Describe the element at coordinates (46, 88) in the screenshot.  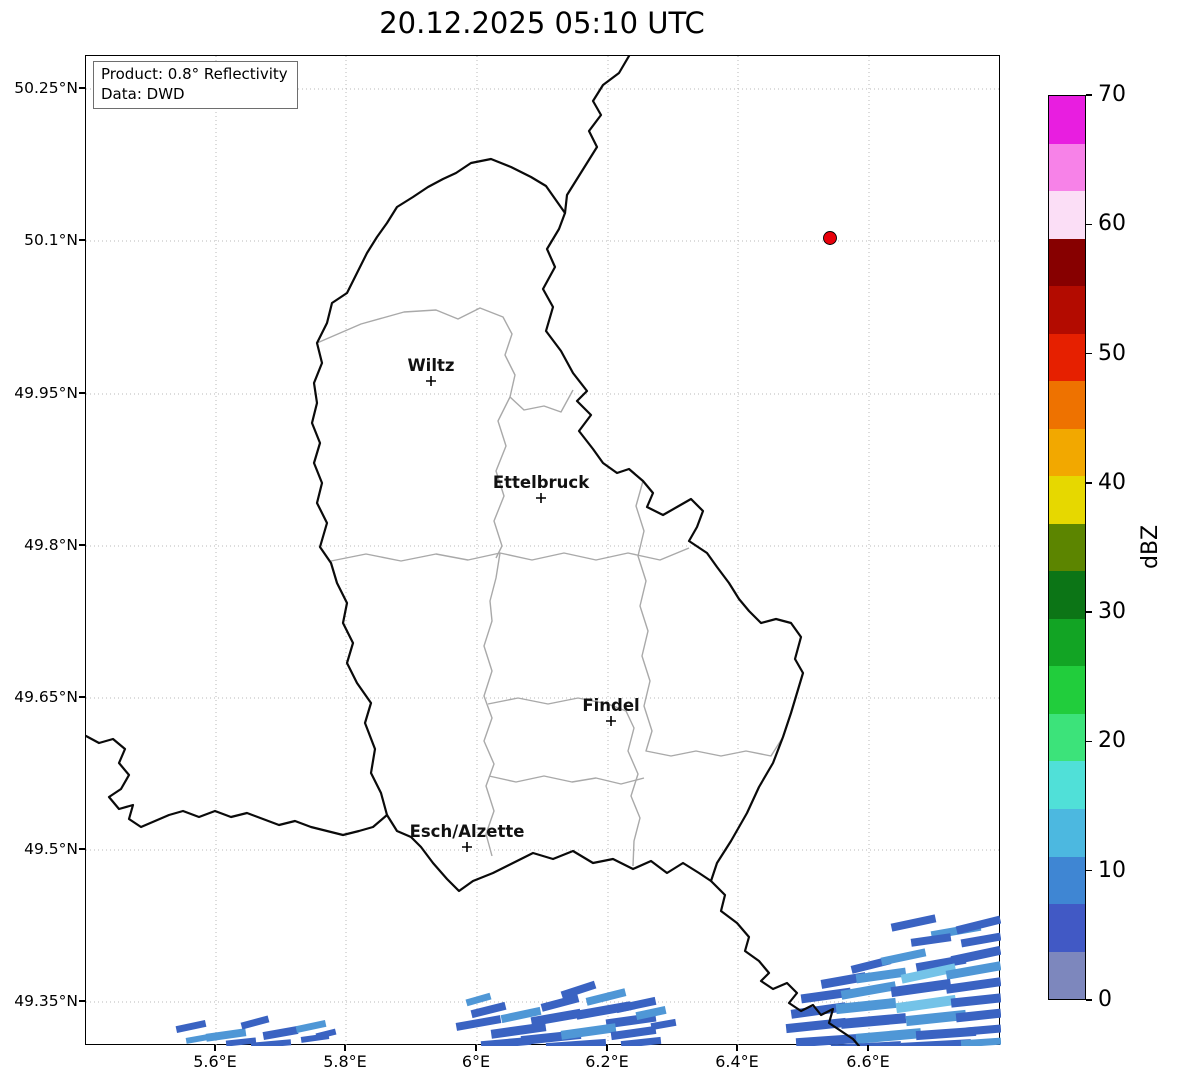
I see `lat-tick-label: 50.25°N` at that location.